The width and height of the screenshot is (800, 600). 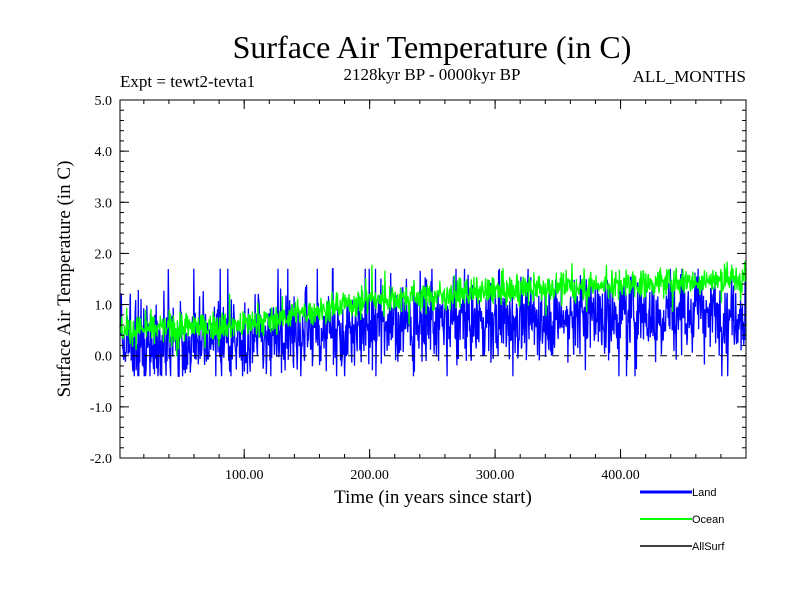 What do you see at coordinates (104, 254) in the screenshot?
I see `y-tick-label: 2.0` at bounding box center [104, 254].